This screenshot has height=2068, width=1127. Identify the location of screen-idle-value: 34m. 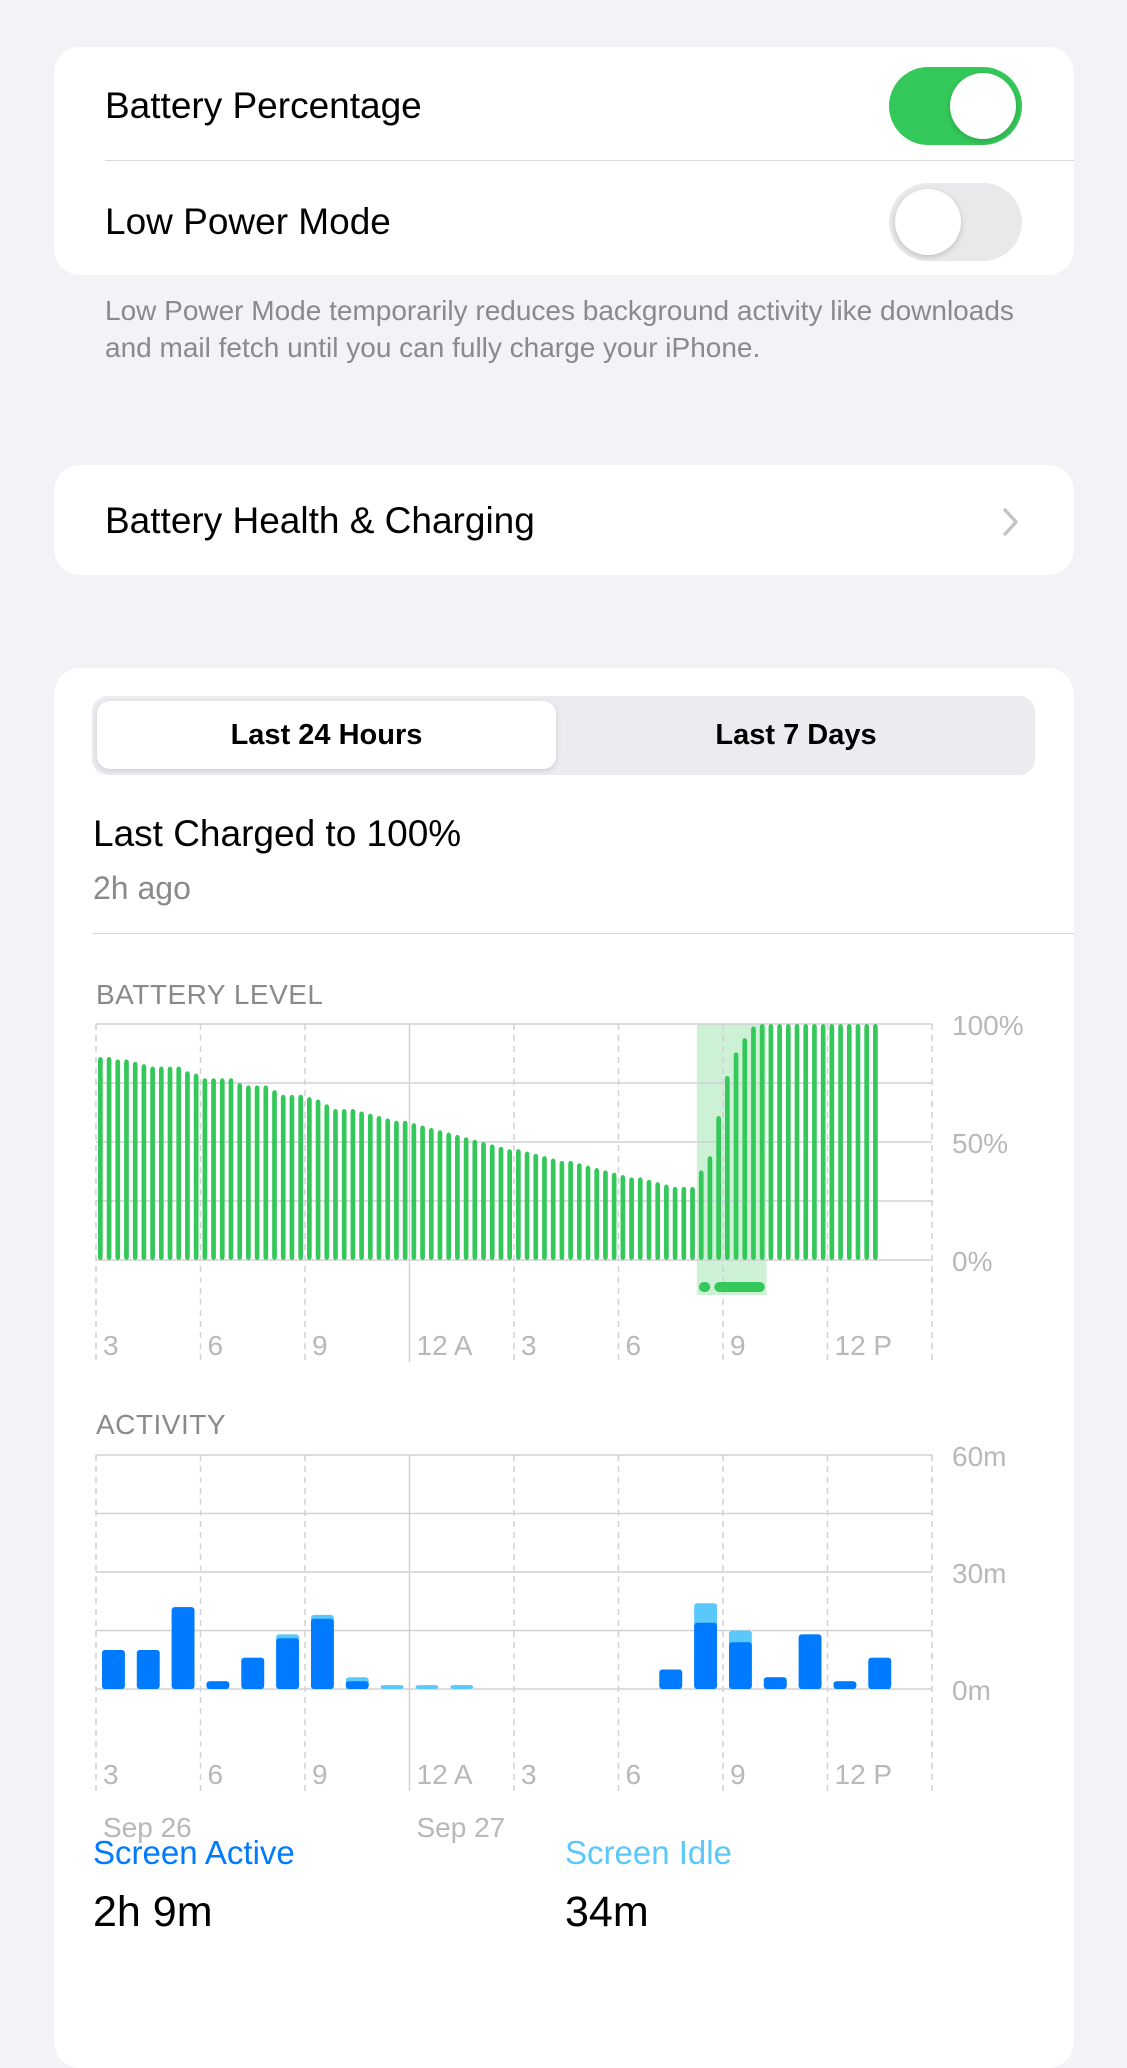
(607, 1912).